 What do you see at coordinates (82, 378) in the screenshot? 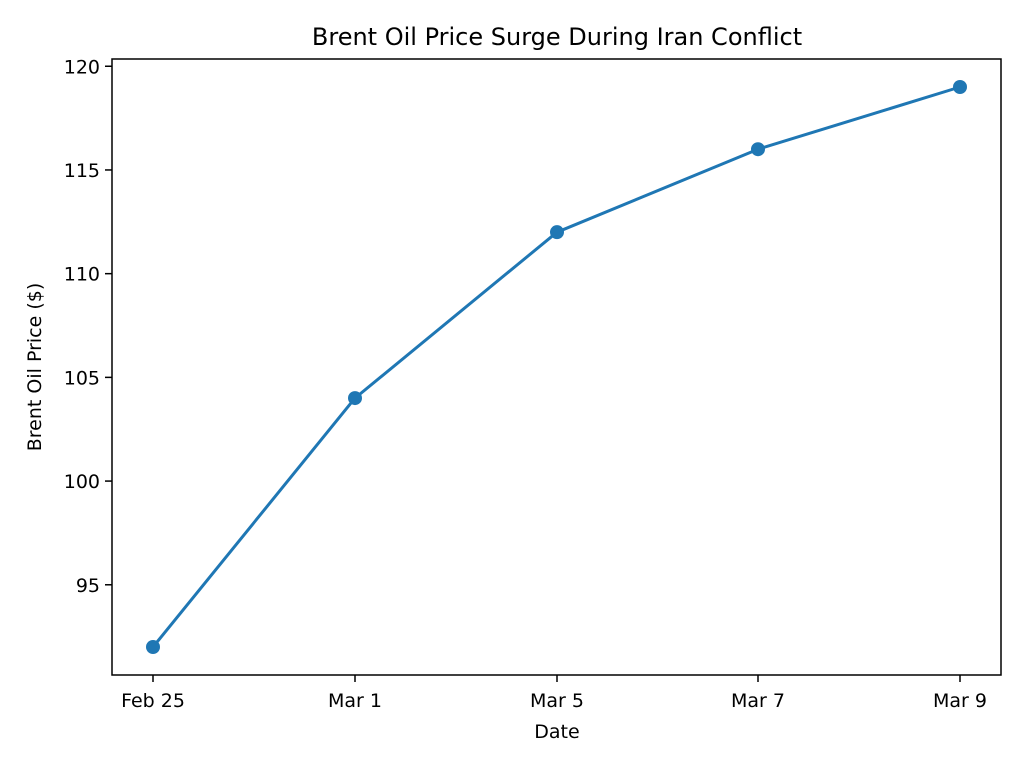
I see `y-tick-label: 105` at bounding box center [82, 378].